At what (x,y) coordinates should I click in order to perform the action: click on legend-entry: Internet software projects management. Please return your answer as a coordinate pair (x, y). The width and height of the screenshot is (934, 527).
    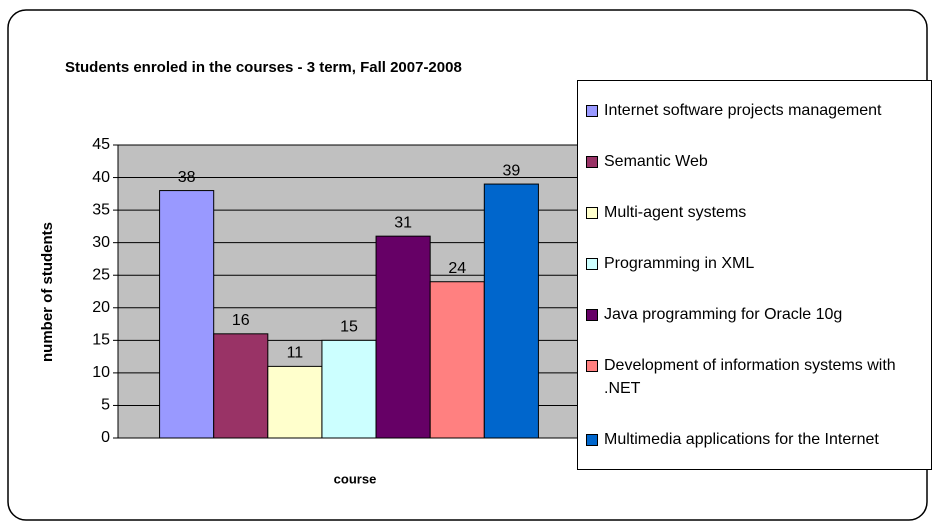
    Looking at the image, I should click on (754, 110).